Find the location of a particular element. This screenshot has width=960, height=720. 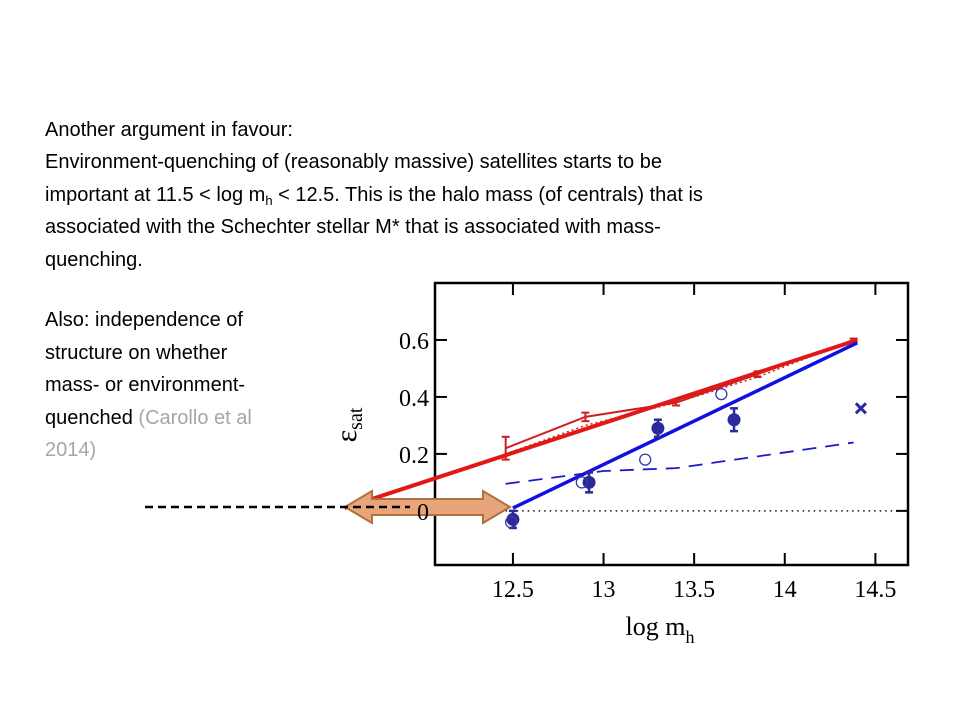

text-line: mass- or environment- is located at coordinates (145, 385).